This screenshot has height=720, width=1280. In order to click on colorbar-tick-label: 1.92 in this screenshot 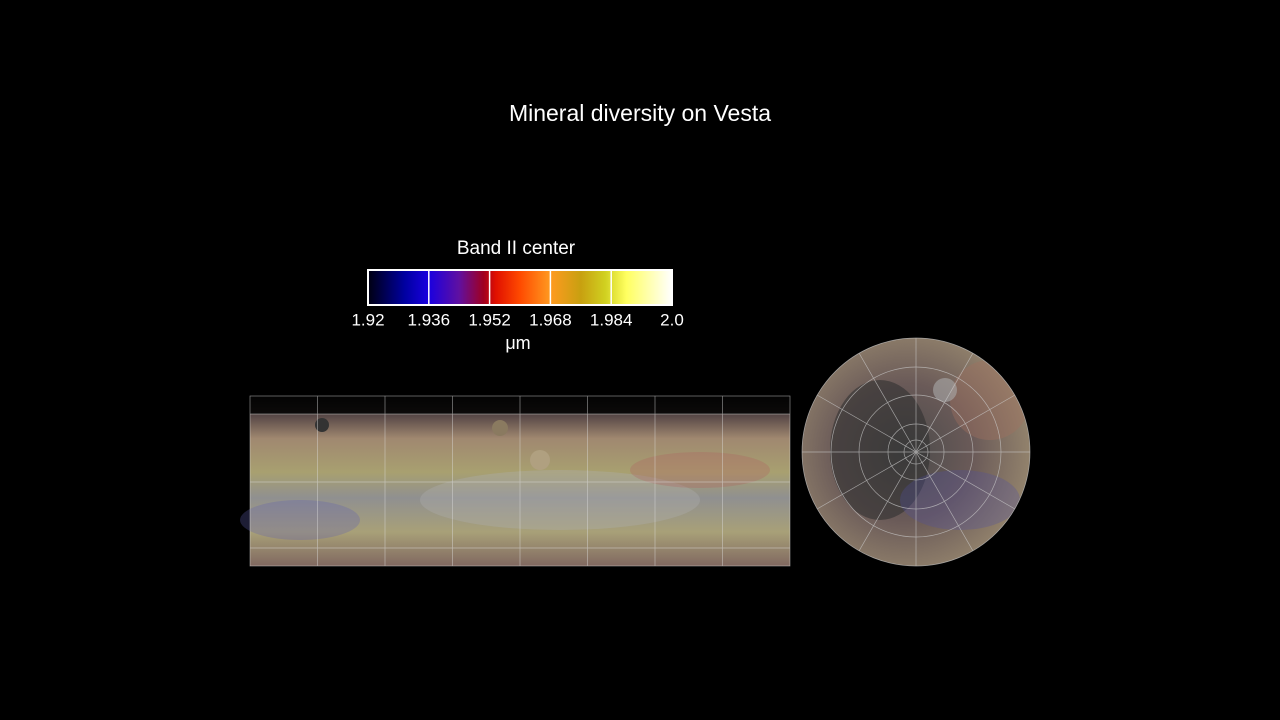, I will do `click(367, 319)`.